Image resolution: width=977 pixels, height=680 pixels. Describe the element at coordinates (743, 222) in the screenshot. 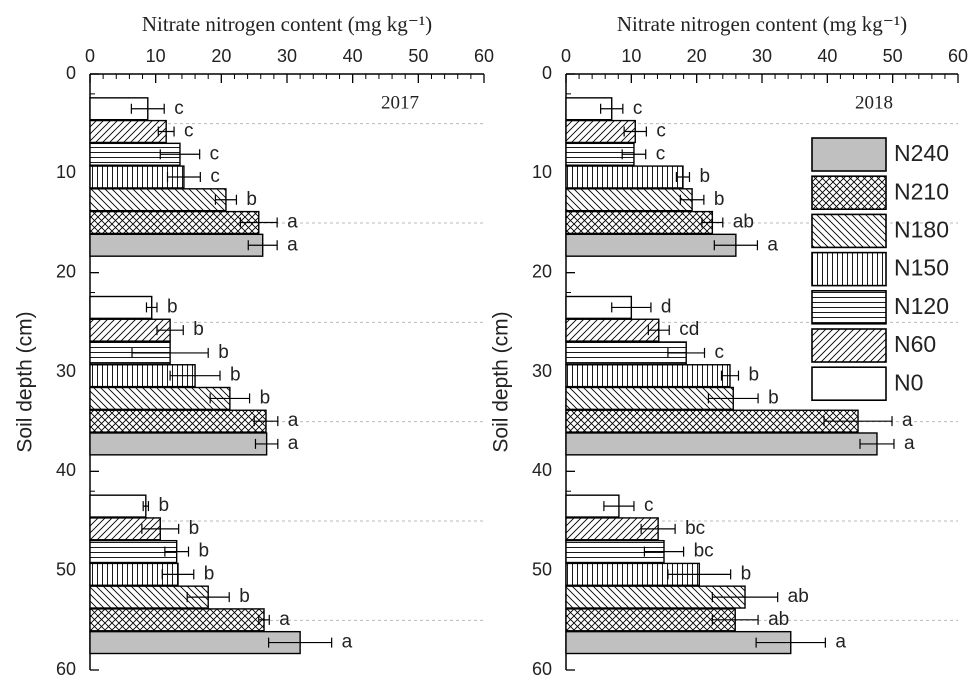

I see `significance-letter: ab` at that location.